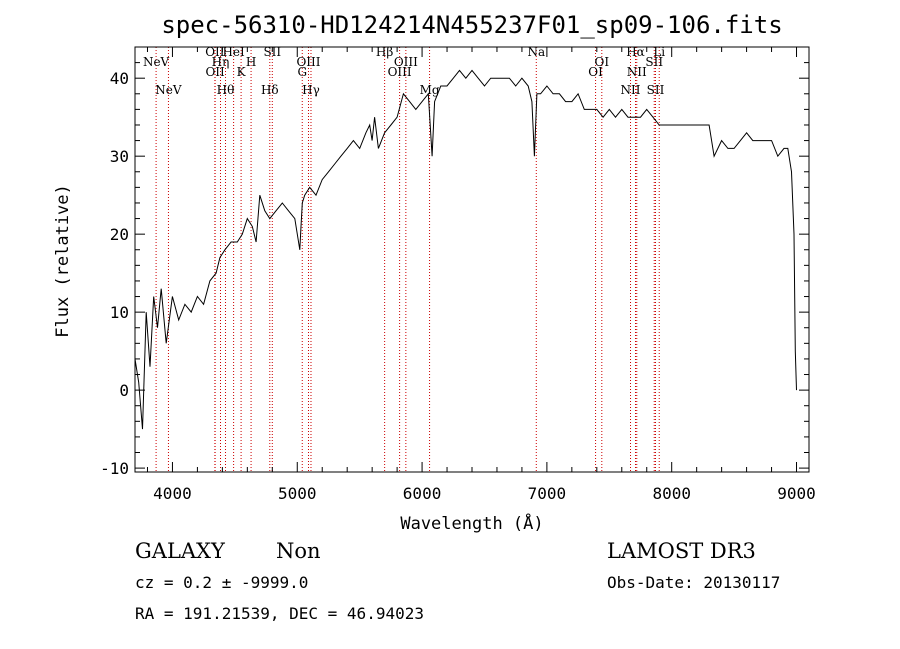  Describe the element at coordinates (221, 62) in the screenshot. I see `line-marker-label: Hη` at that location.